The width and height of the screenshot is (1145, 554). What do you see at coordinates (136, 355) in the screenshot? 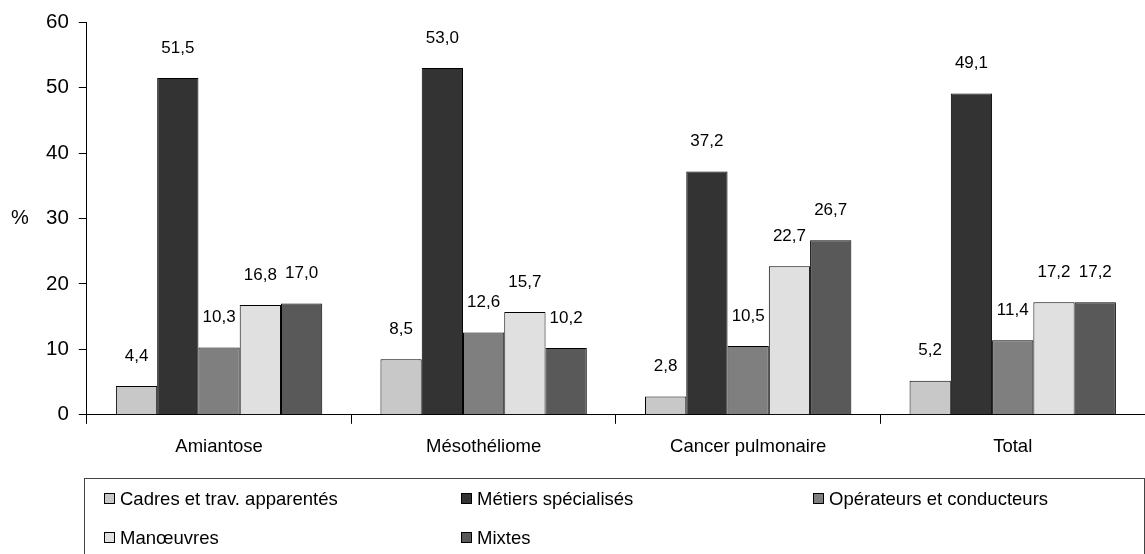
I see `data-label: 4,4` at bounding box center [136, 355].